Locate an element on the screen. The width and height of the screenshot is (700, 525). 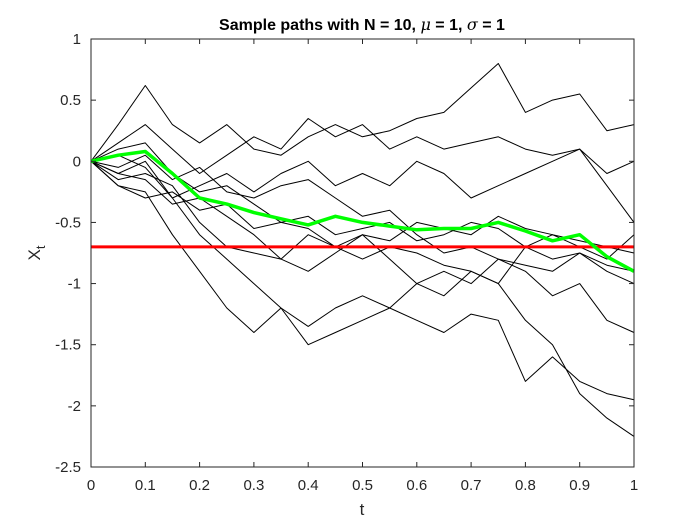
y-axis-label-subscript: t is located at coordinates (40, 247).